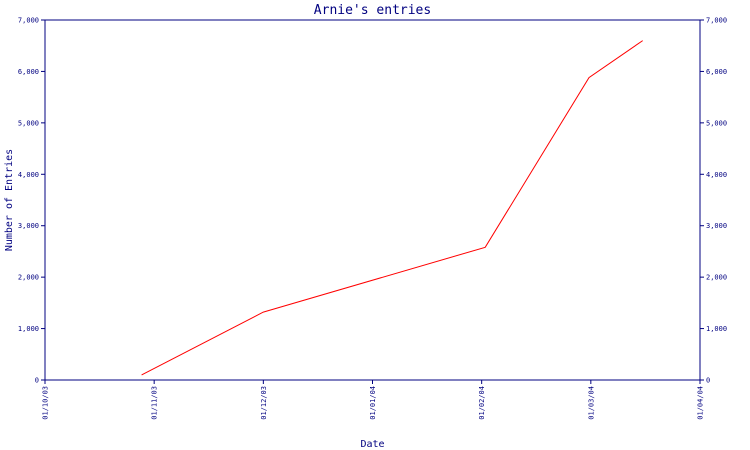  Describe the element at coordinates (37, 381) in the screenshot. I see `y-tick-label-left: 0` at that location.